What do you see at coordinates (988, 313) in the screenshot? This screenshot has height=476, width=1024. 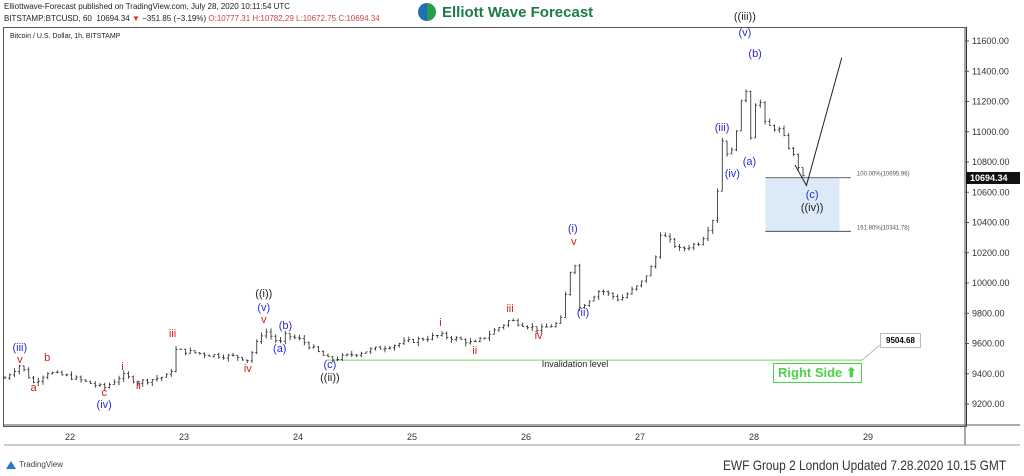 I see `y-tick-label: 9800.00` at bounding box center [988, 313].